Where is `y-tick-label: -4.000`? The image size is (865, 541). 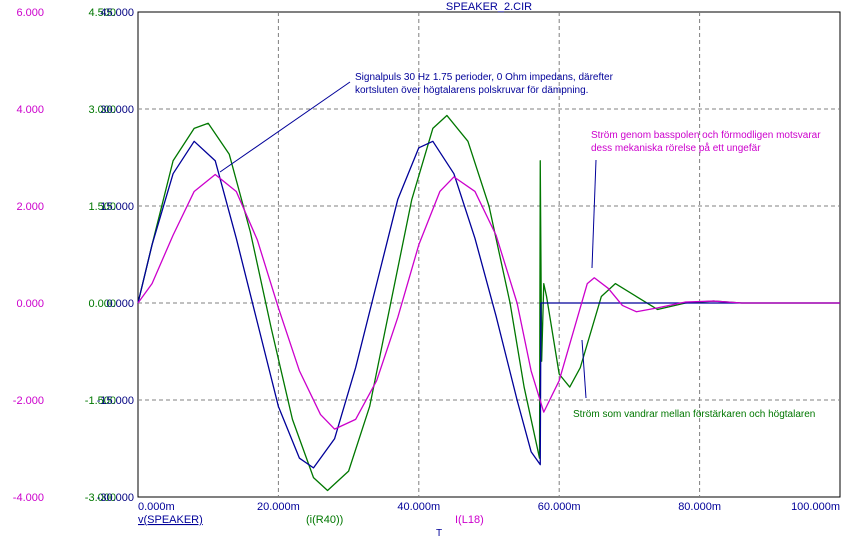
y-tick-label: -4.000 is located at coordinates (28, 498).